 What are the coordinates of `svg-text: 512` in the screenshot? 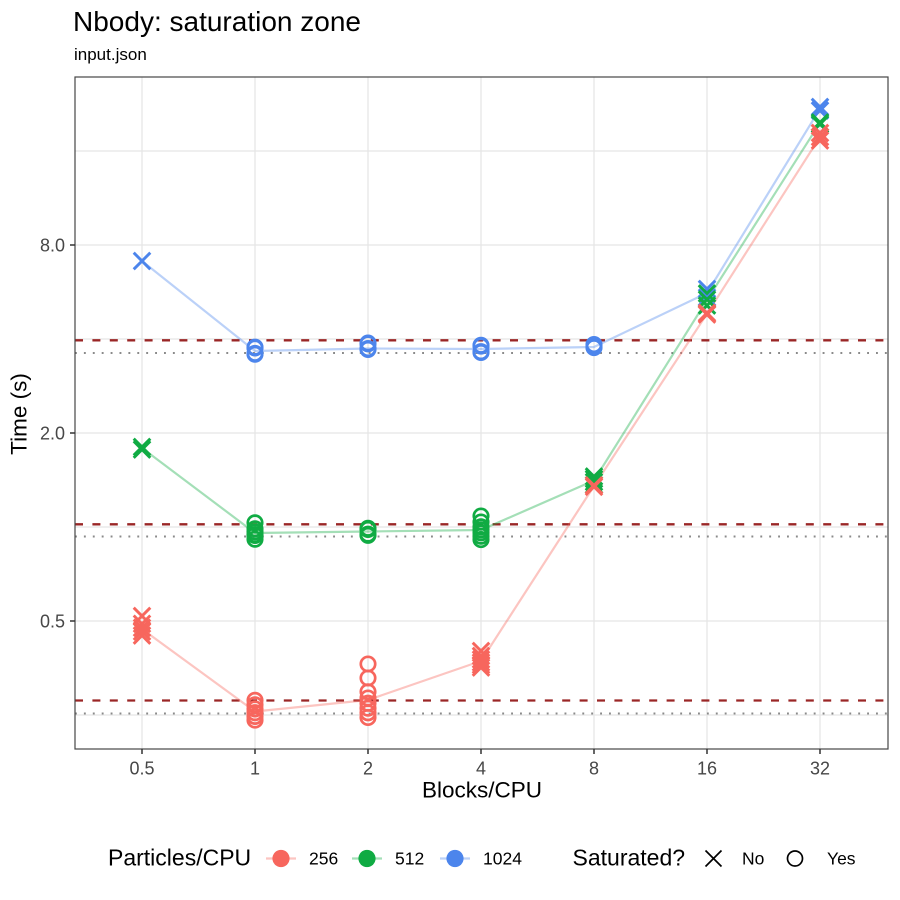 It's located at (409, 859).